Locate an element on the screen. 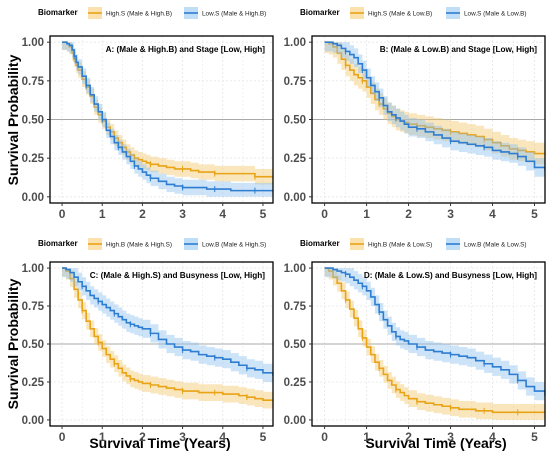  y-axis-title-bottom: Survival Probability is located at coordinates (13, 343).